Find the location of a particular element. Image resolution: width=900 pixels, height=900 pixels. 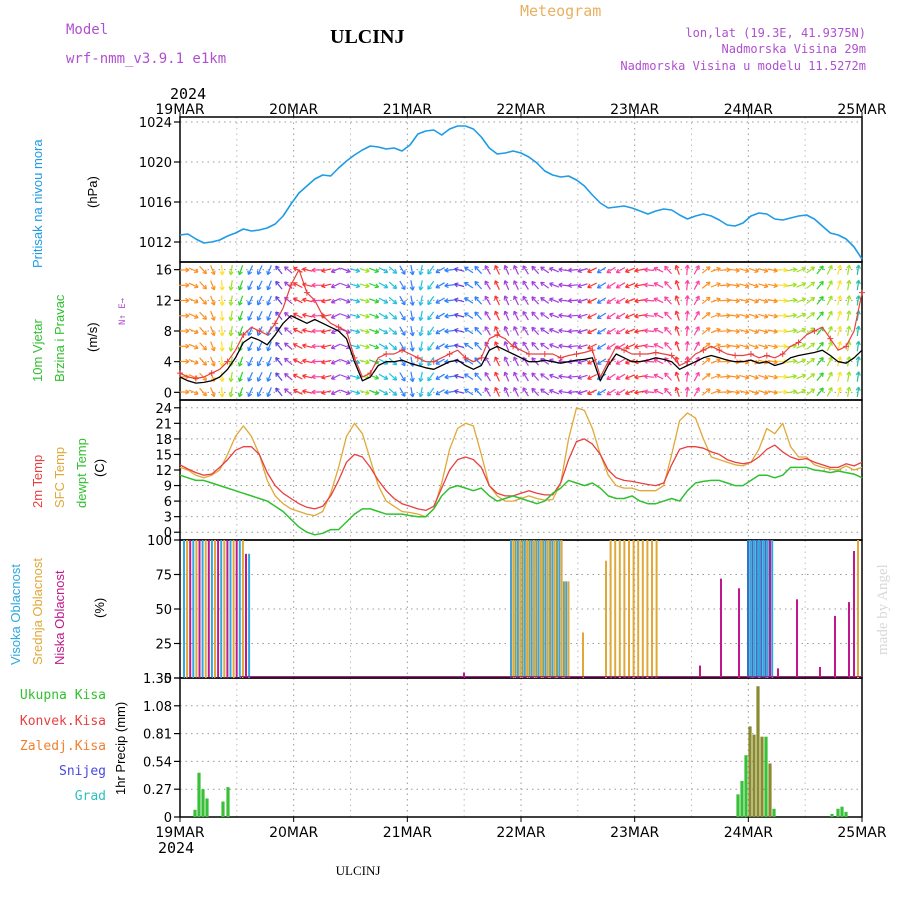

cloud-label-low: Niska Oblacnost is located at coordinates (59, 617).